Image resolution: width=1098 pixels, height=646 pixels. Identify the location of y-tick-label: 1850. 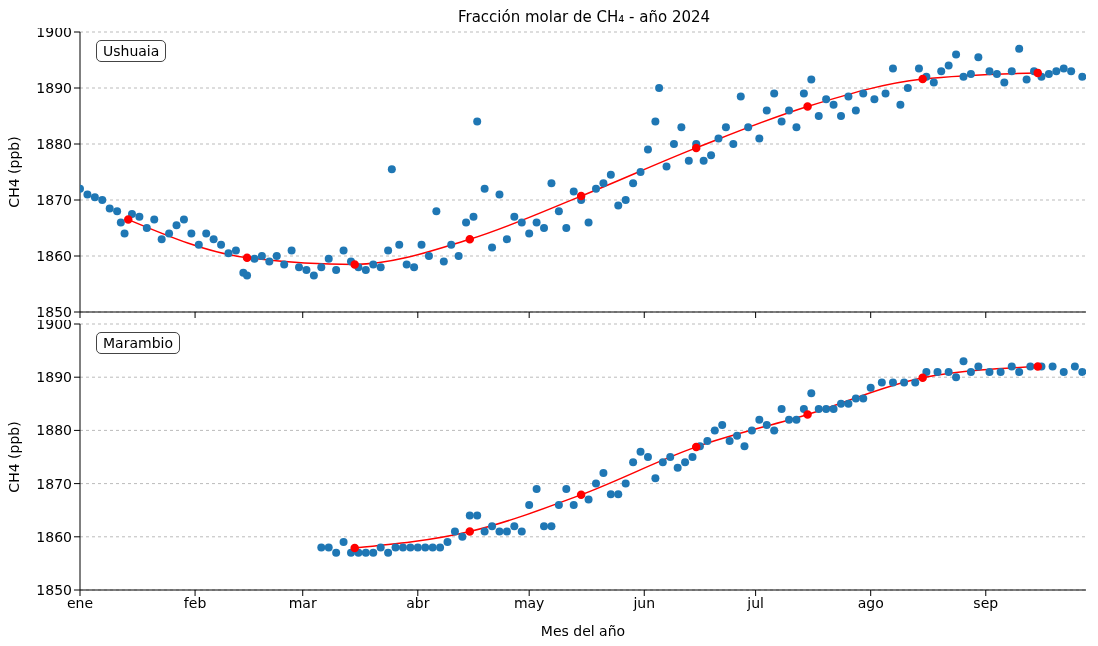
(54, 311).